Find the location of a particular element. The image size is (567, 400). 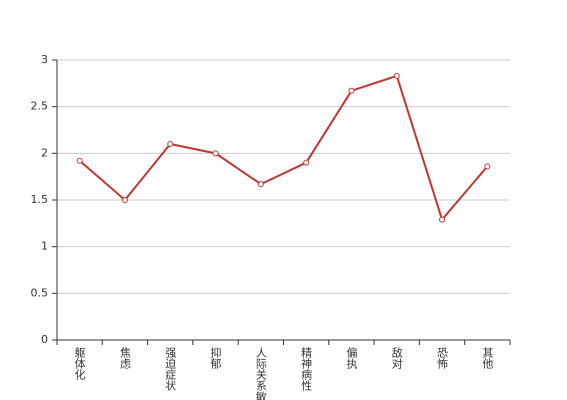

x-tick-label: 躯体化 is located at coordinates (79, 364).